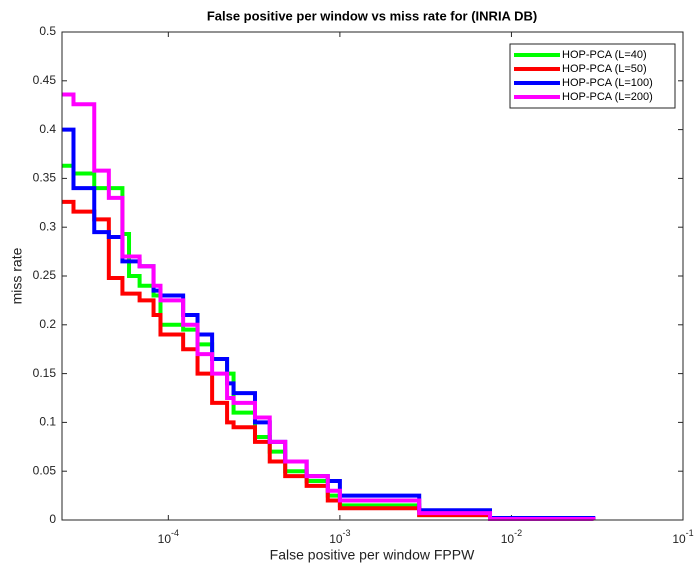 This screenshot has height=569, width=695. What do you see at coordinates (607, 97) in the screenshot?
I see `legend-label: HOP-PCA (L=200)` at bounding box center [607, 97].